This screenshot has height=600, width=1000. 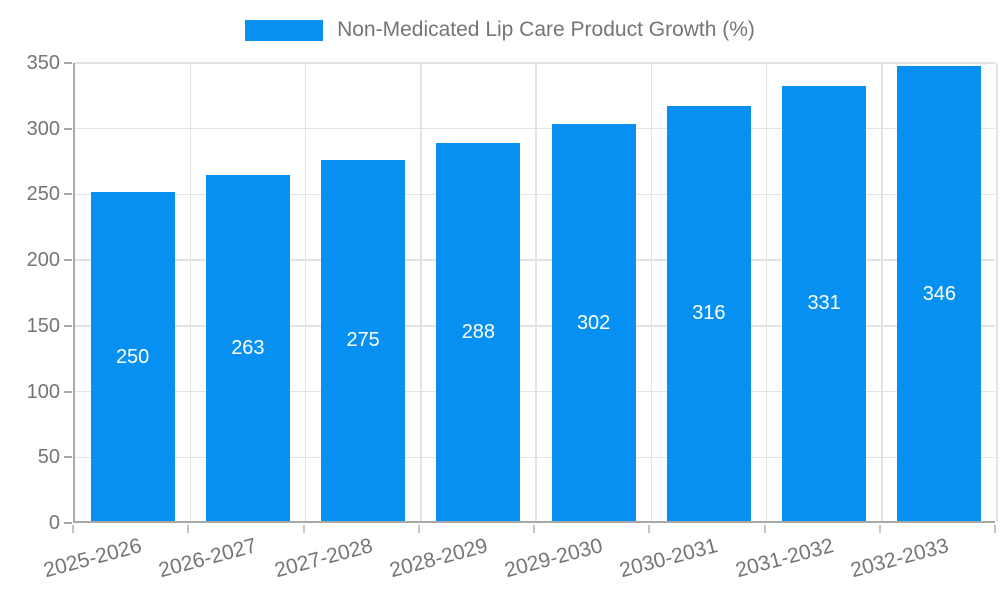 What do you see at coordinates (439, 558) in the screenshot?
I see `x-axis-tick-label: 2028-2029` at bounding box center [439, 558].